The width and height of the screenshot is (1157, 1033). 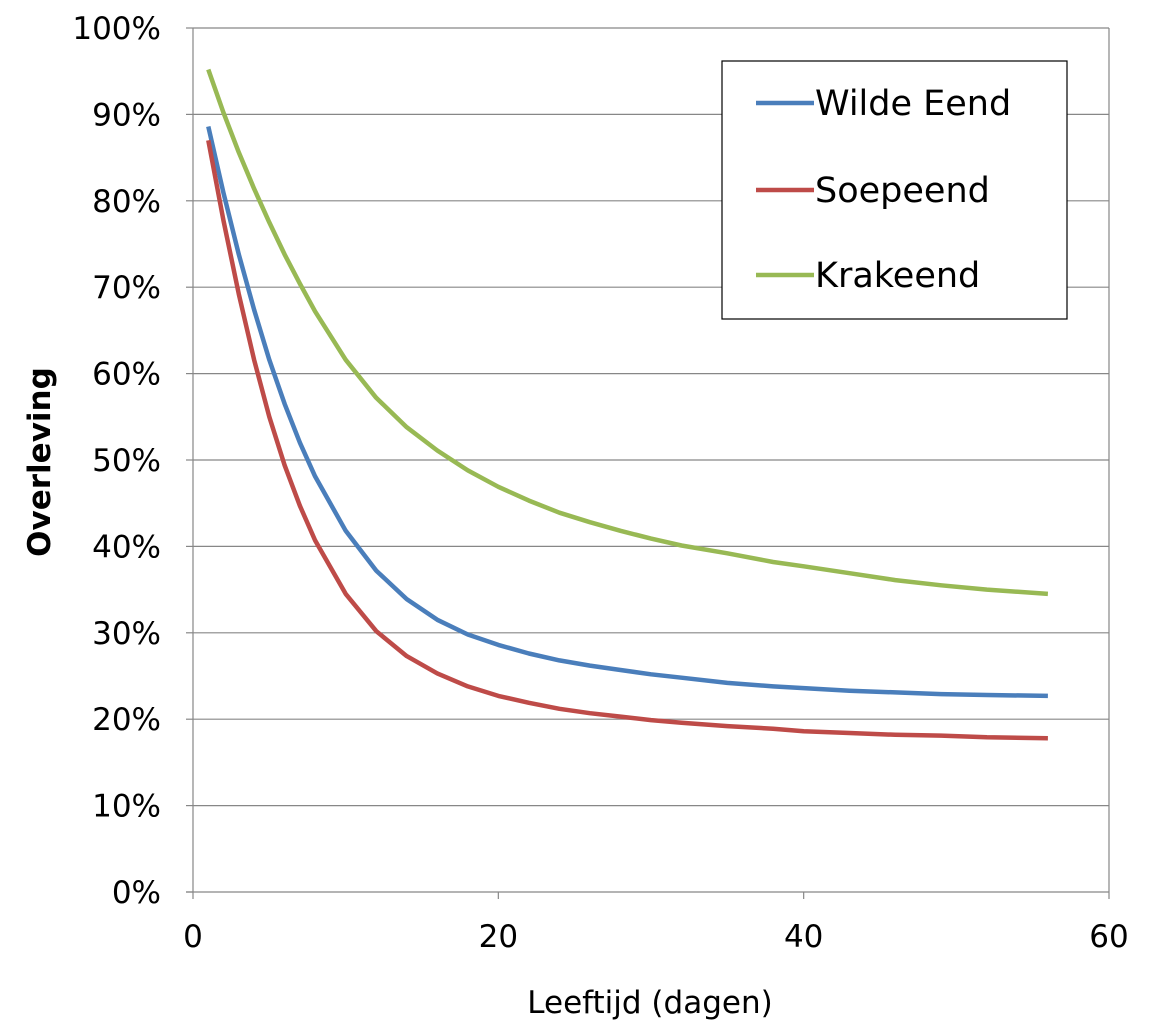 What do you see at coordinates (40, 462) in the screenshot?
I see `y-axis-title: Overleving` at bounding box center [40, 462].